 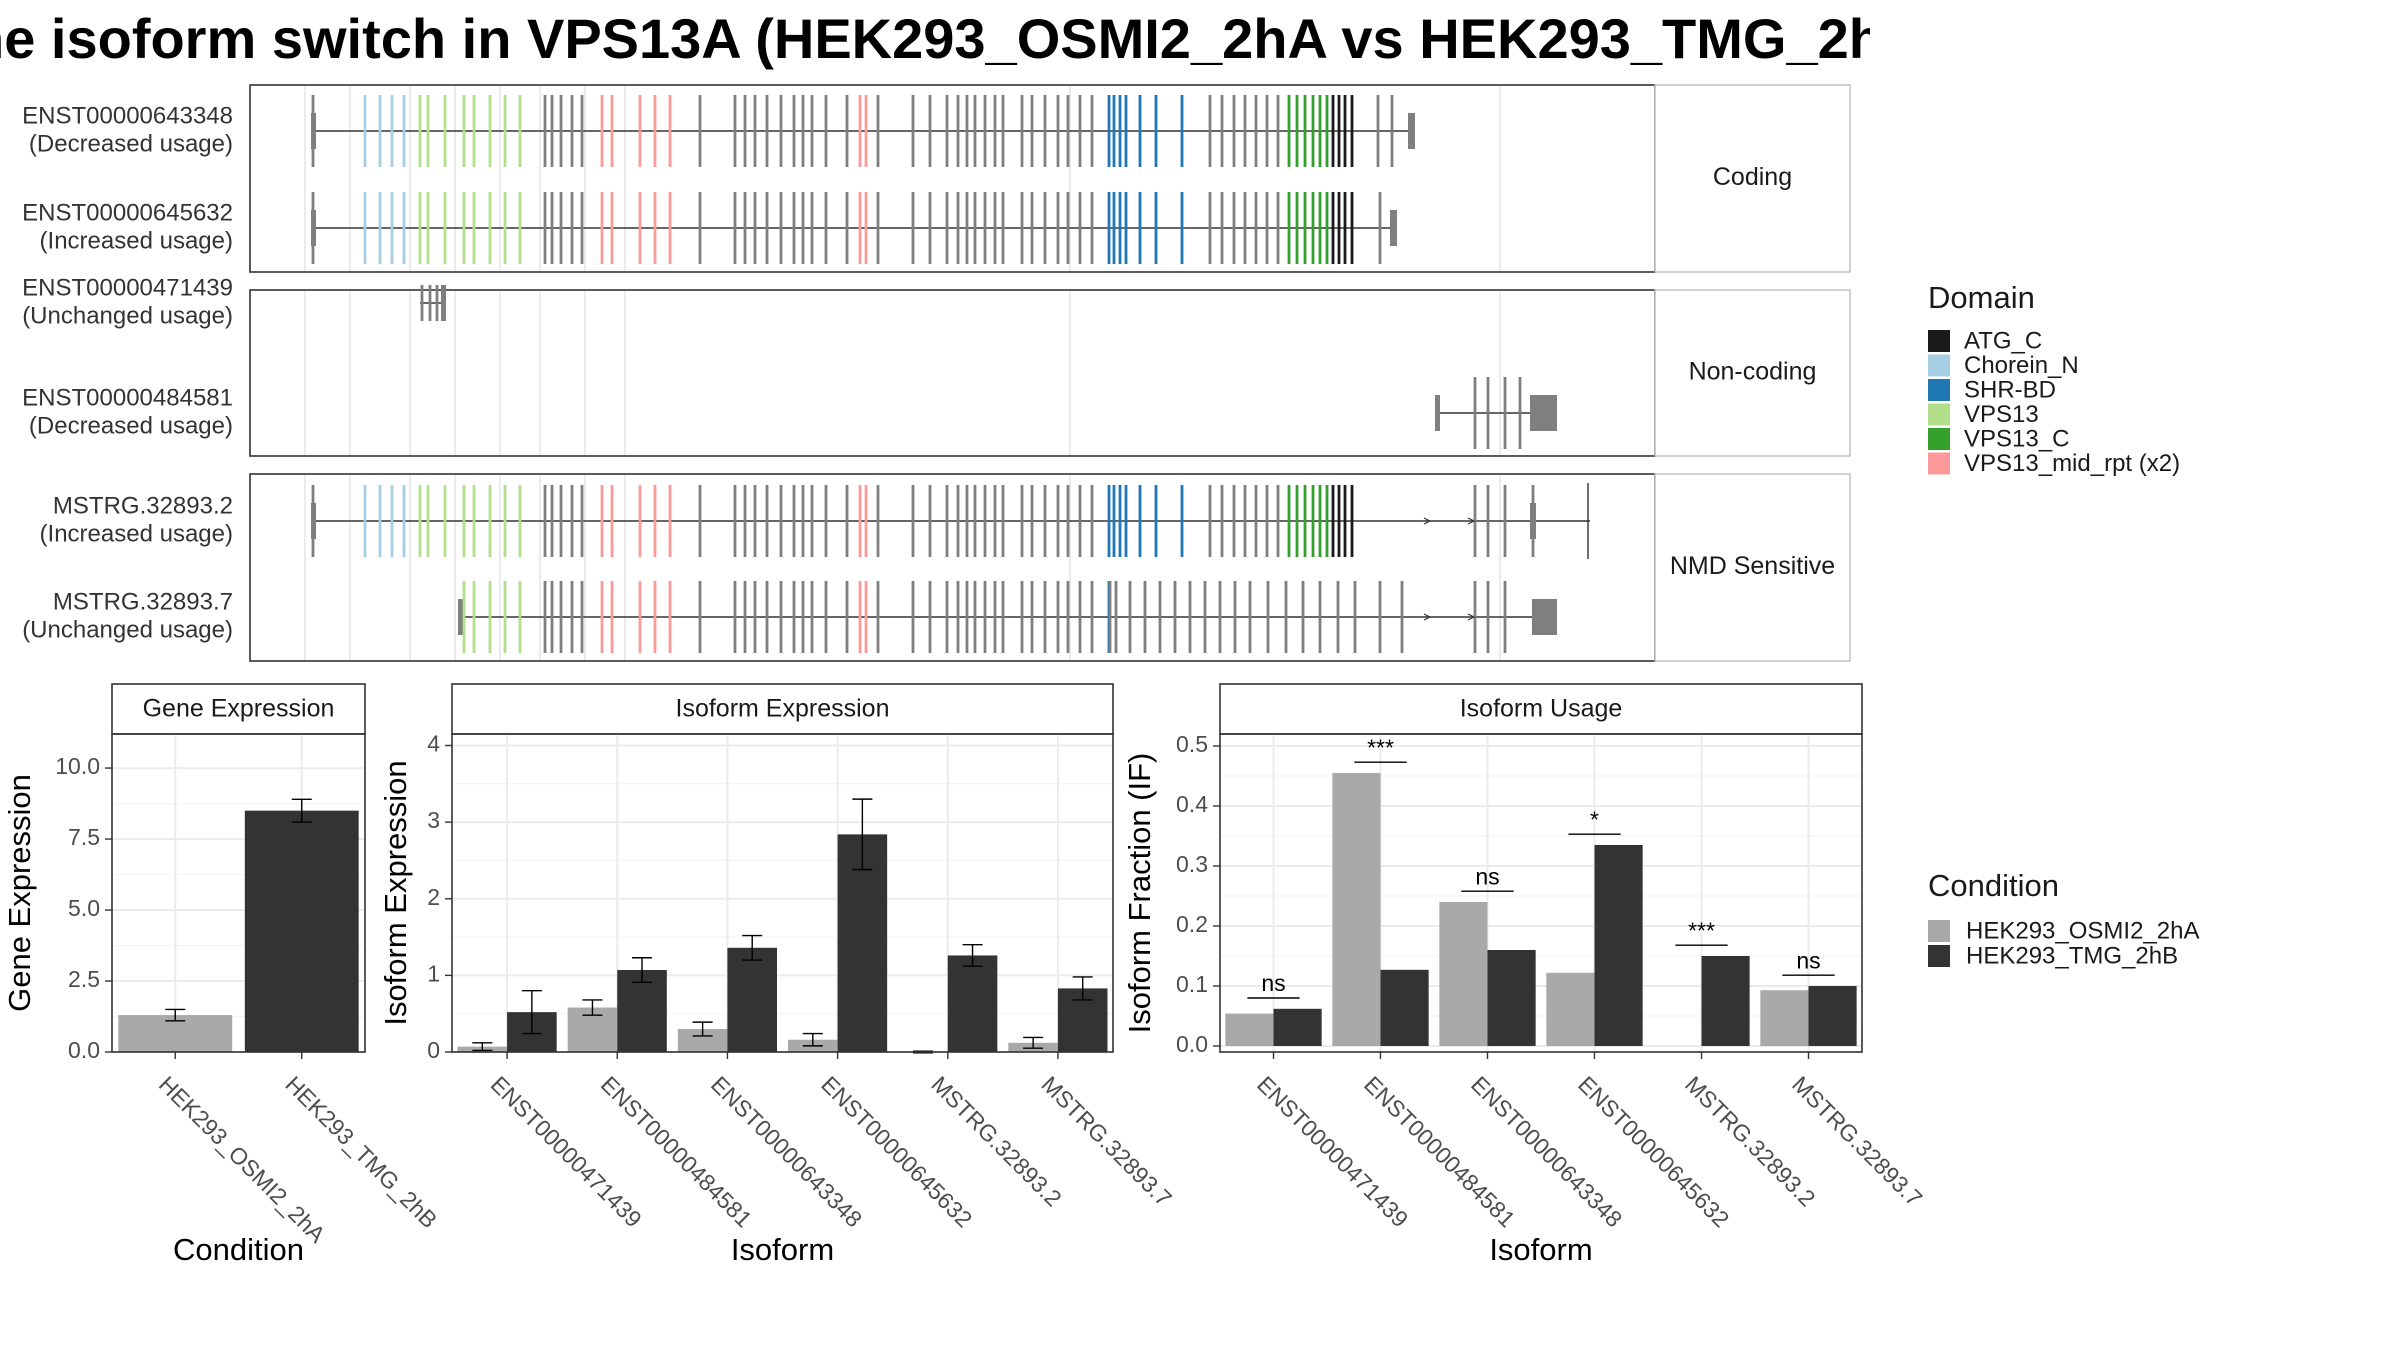 What do you see at coordinates (136, 533) in the screenshot?
I see `transcript-usage: (Increased usage)` at bounding box center [136, 533].